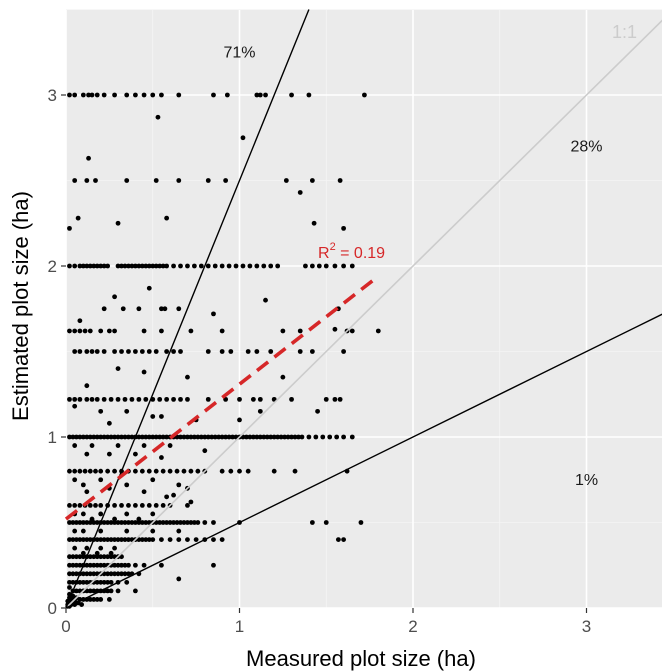  What do you see at coordinates (586, 626) in the screenshot?
I see `x-tick-label: 3` at bounding box center [586, 626].